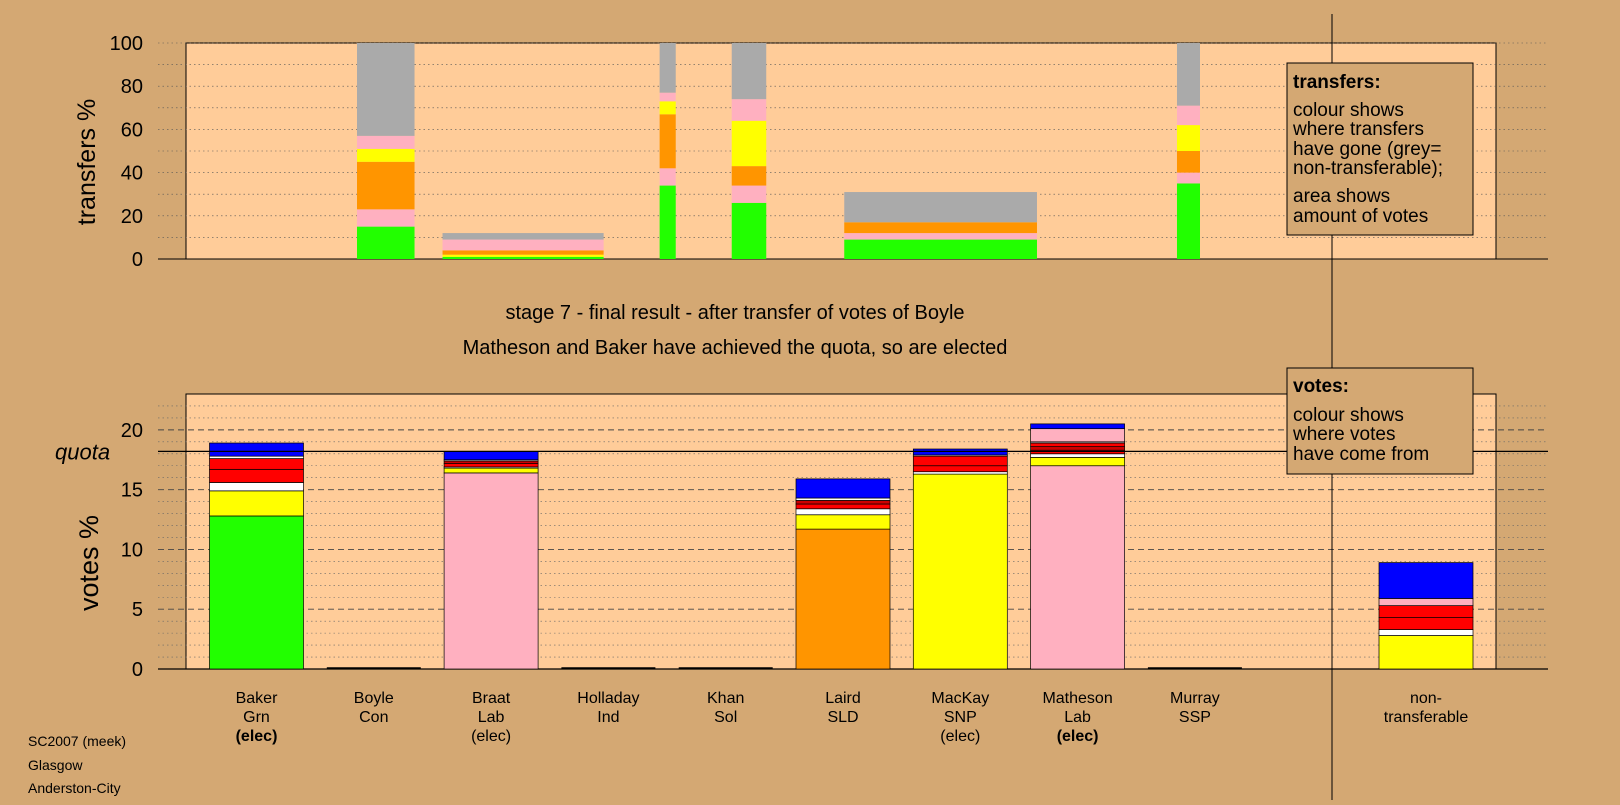 This screenshot has height=805, width=1620. I want to click on votes-bar-nontransferable-segment-blue, so click(1426, 580).